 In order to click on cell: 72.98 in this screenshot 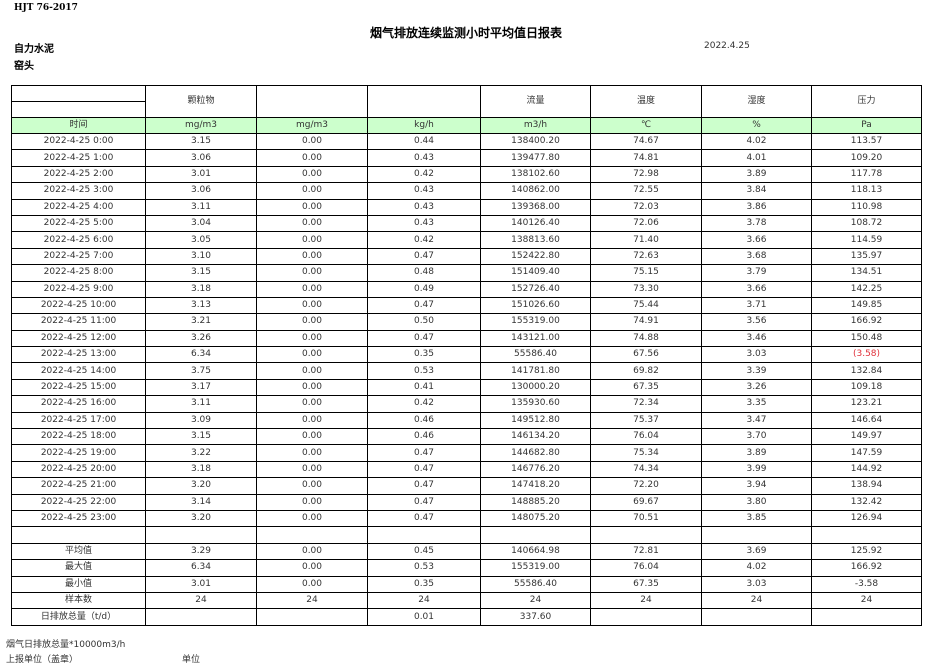, I will do `click(646, 174)`.